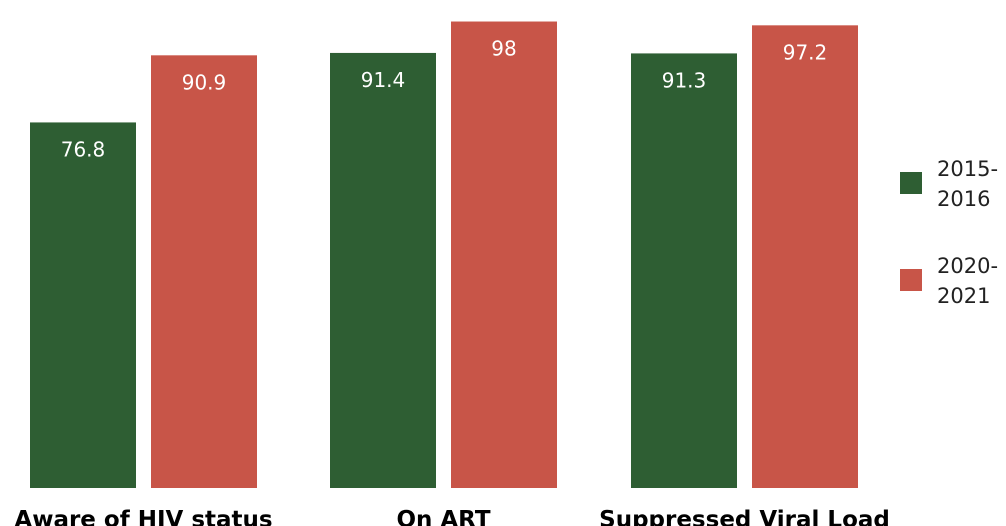 This screenshot has width=1006, height=526. What do you see at coordinates (684, 271) in the screenshot?
I see `bar-suppressed-viral-load-2015-2016` at bounding box center [684, 271].